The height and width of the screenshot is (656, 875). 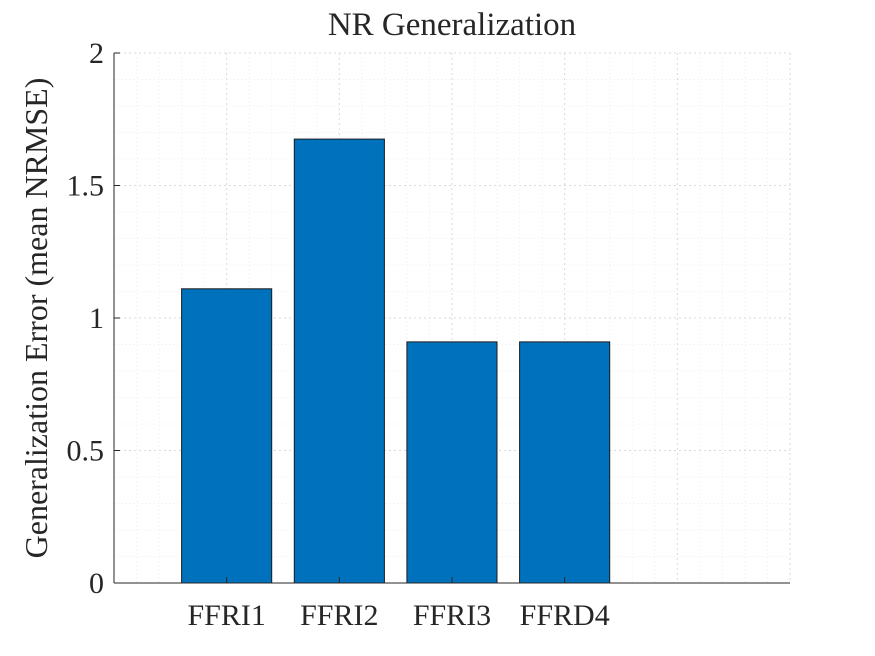 What do you see at coordinates (96, 583) in the screenshot?
I see `y-tick-label: 0` at bounding box center [96, 583].